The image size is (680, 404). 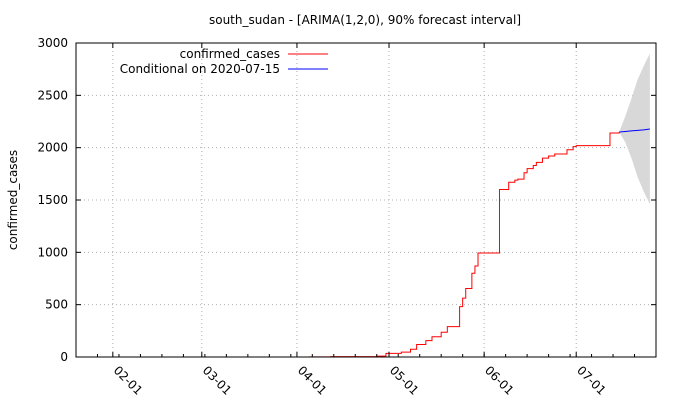 What do you see at coordinates (13, 200) in the screenshot?
I see `y-axis-label: confirmed_cases` at bounding box center [13, 200].